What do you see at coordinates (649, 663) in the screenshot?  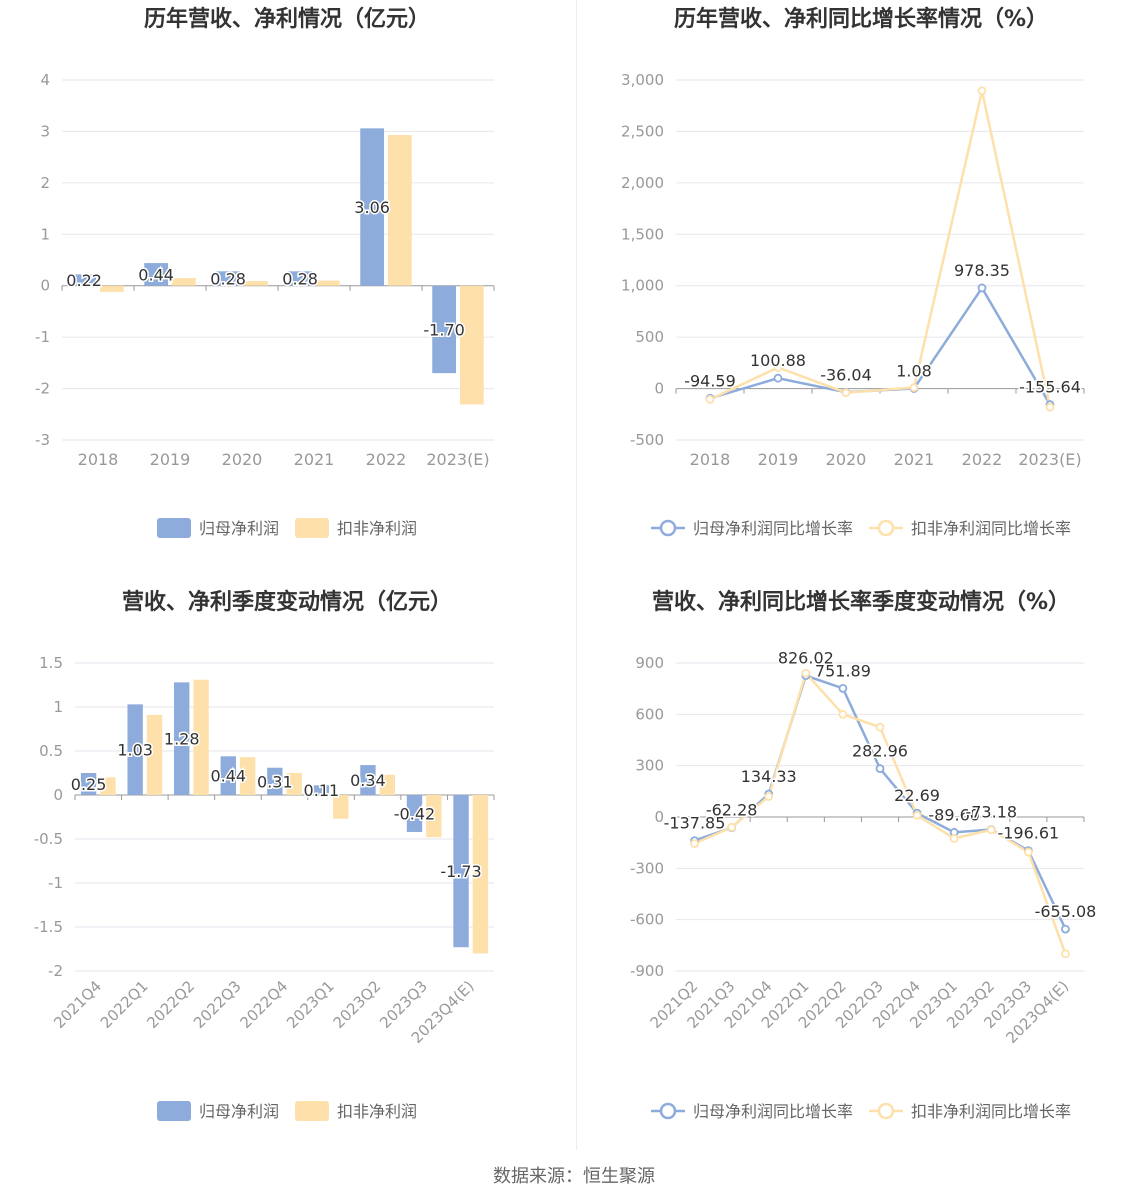 I see `y-tick-label: 900` at bounding box center [649, 663].